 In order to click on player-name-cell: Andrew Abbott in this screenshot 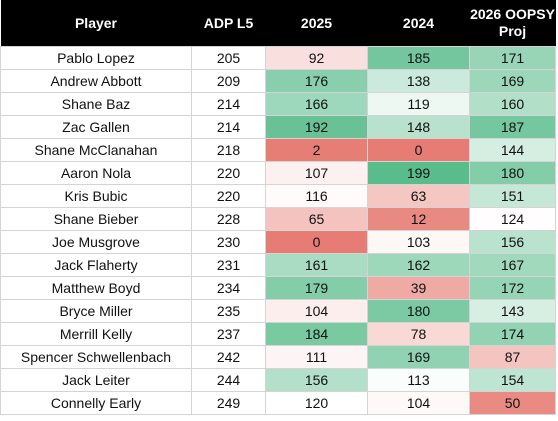, I will do `click(96, 81)`.